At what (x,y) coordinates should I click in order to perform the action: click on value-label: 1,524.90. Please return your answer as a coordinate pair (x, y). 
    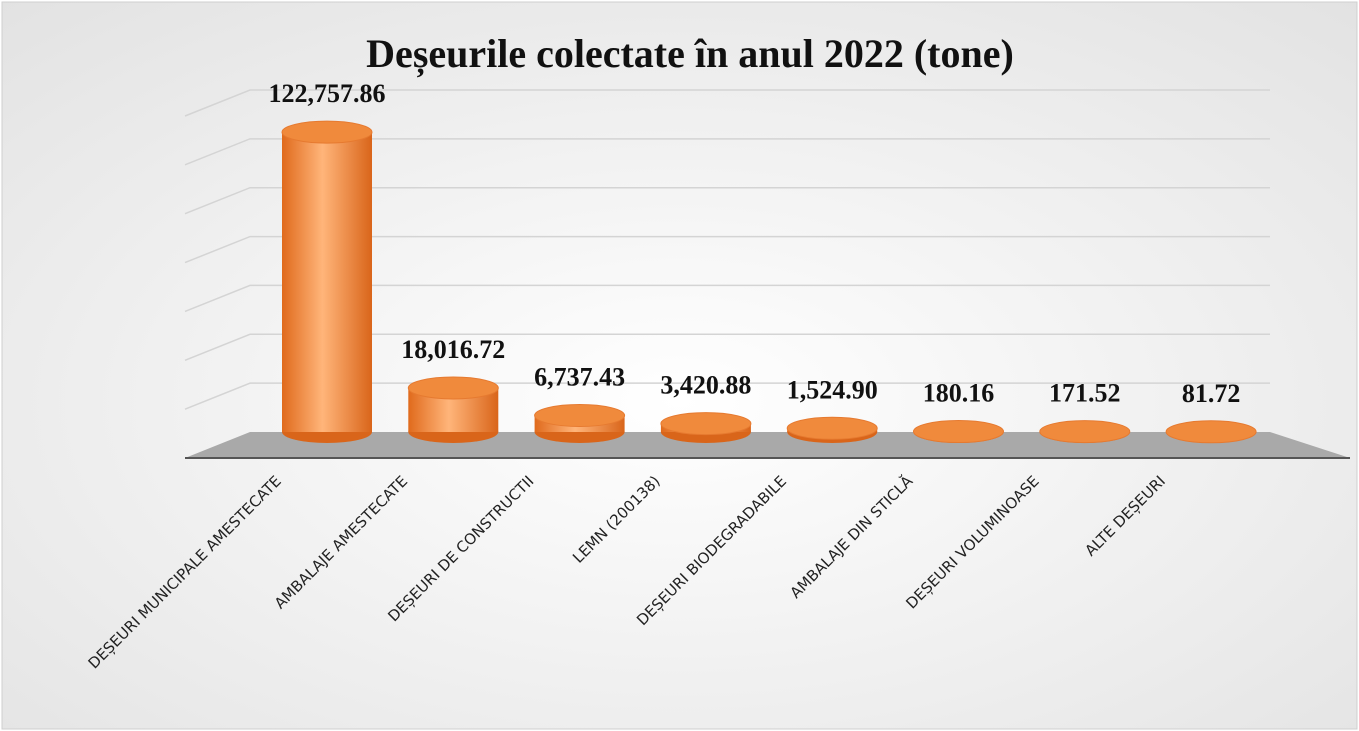
    Looking at the image, I should click on (832, 389).